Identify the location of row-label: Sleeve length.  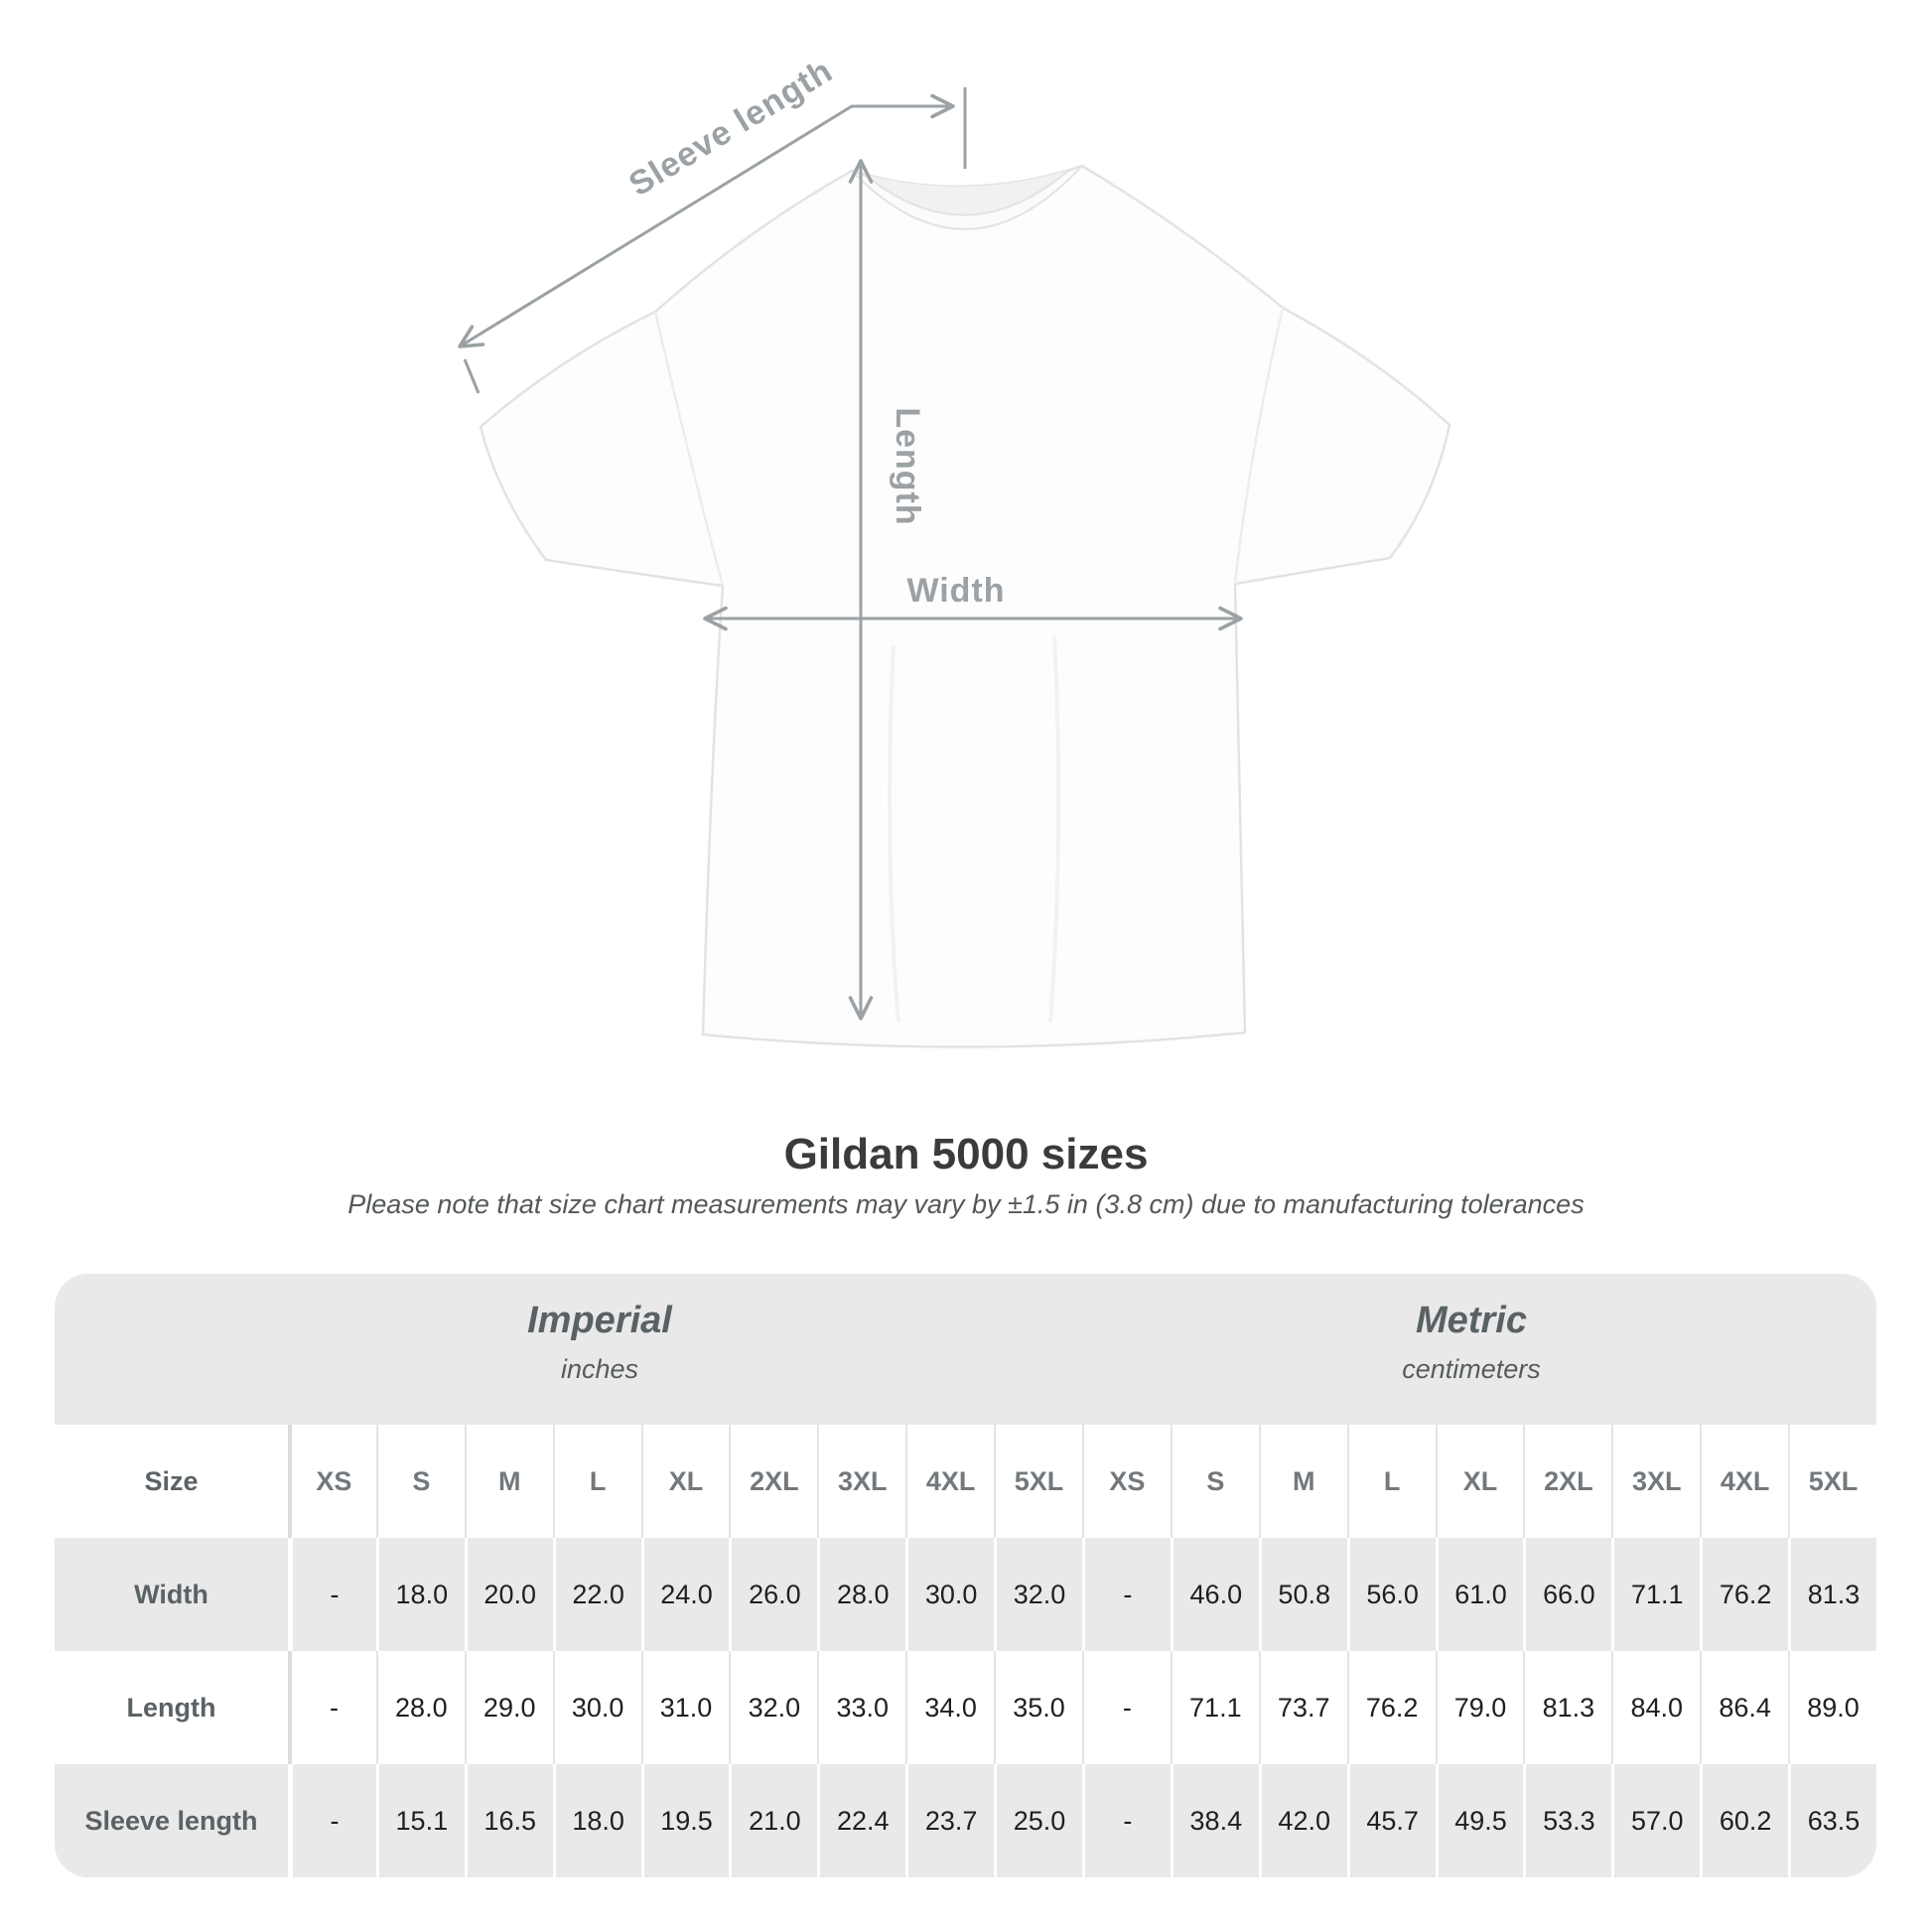
(171, 1820).